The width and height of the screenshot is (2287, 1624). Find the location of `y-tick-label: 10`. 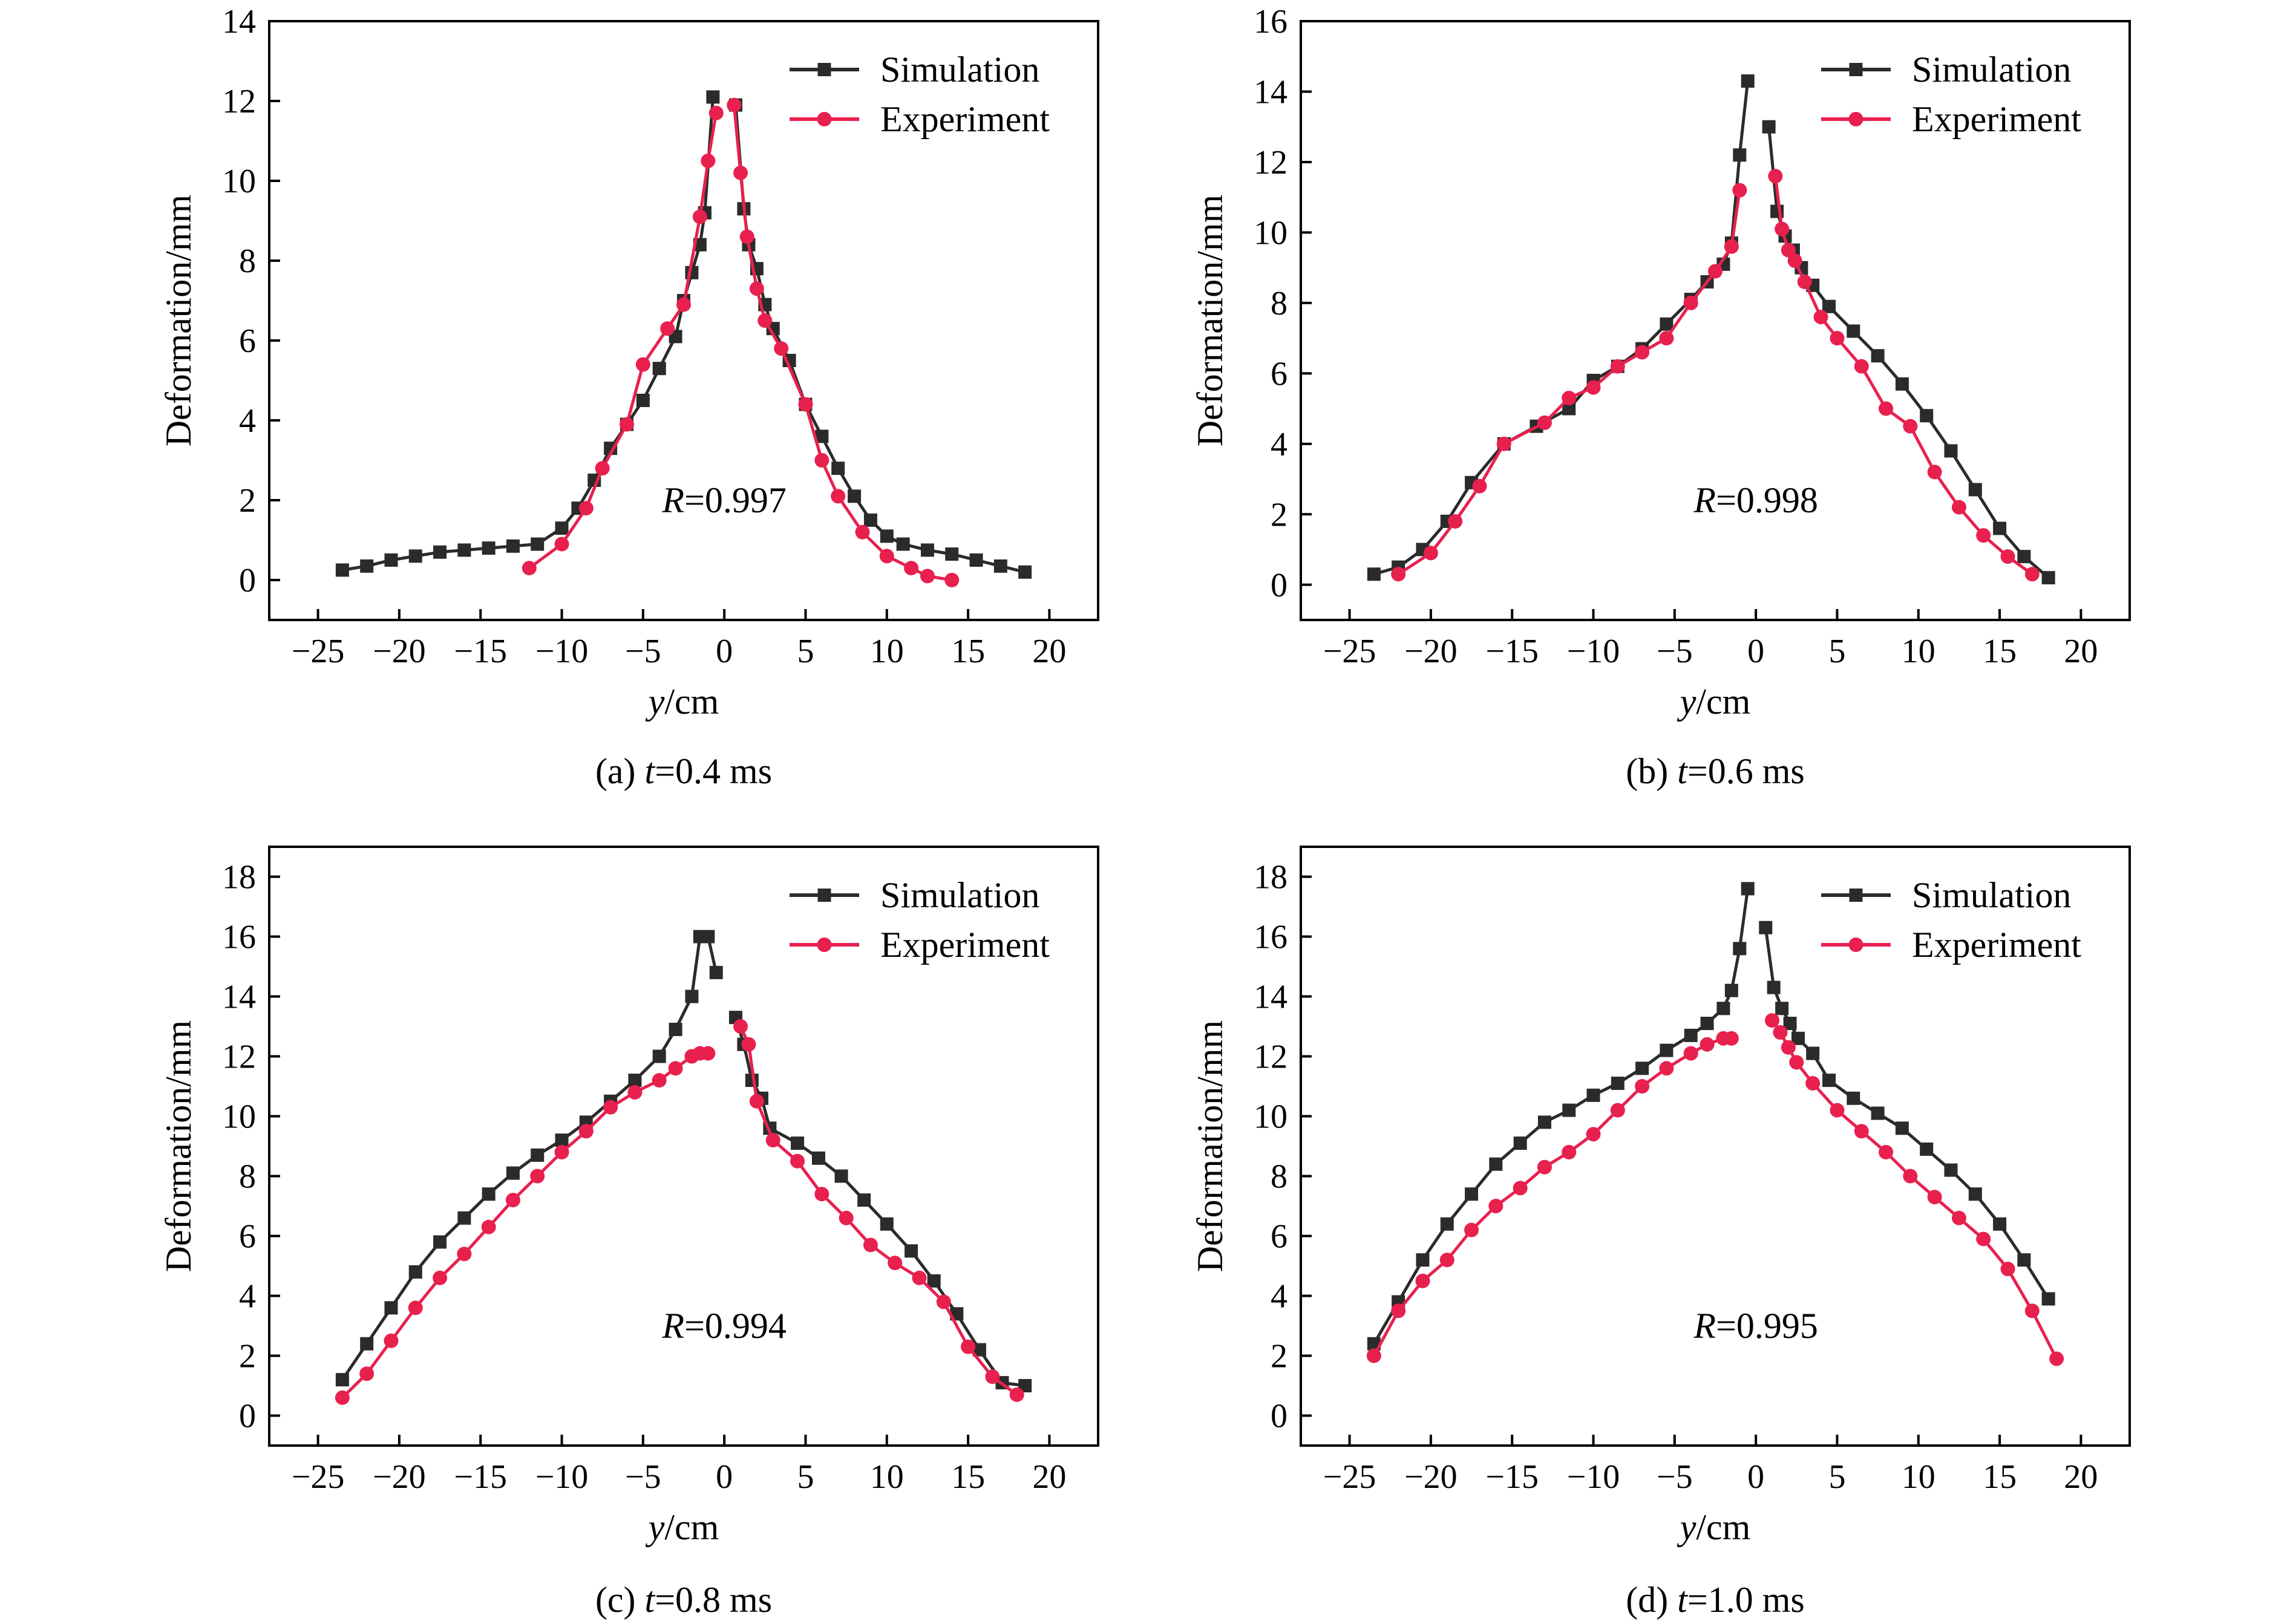

y-tick-label: 10 is located at coordinates (1271, 1117).